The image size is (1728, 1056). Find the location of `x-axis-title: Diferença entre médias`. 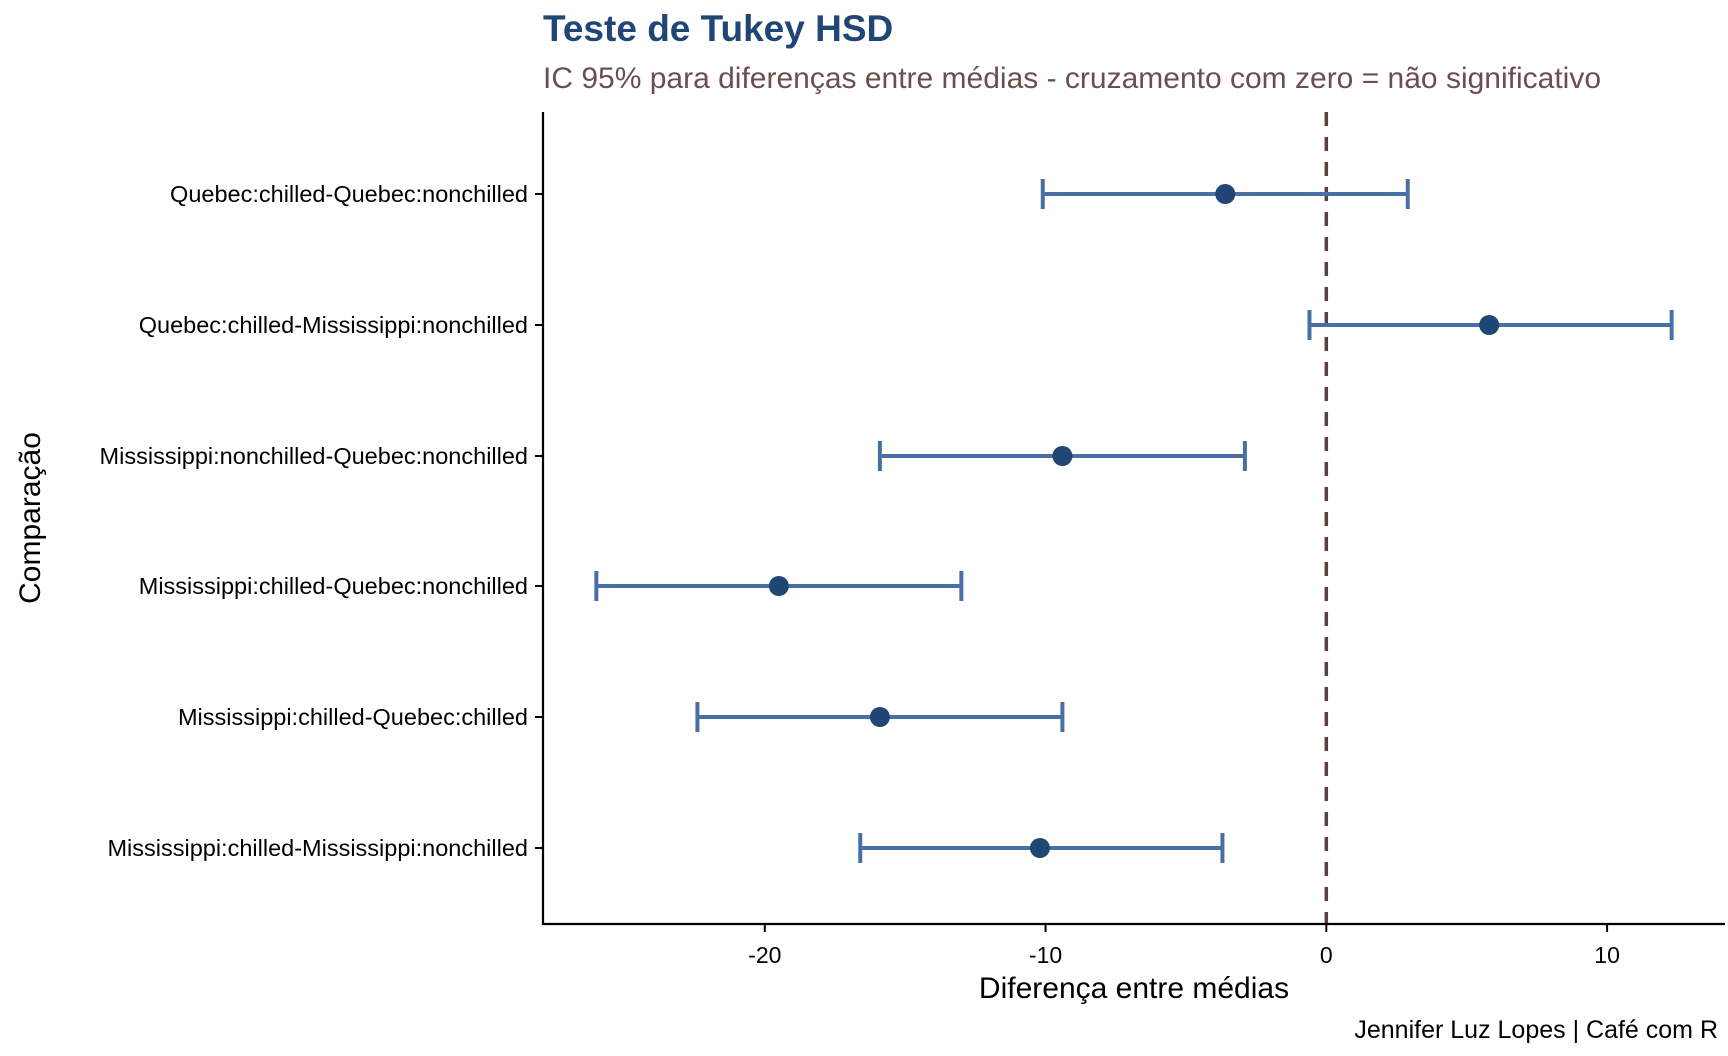

x-axis-title: Diferença entre médias is located at coordinates (1134, 988).